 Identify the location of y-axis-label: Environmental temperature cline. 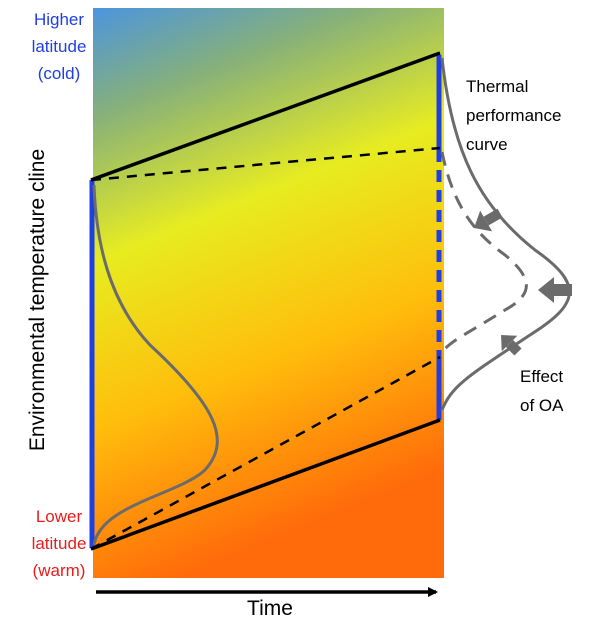
(37, 300).